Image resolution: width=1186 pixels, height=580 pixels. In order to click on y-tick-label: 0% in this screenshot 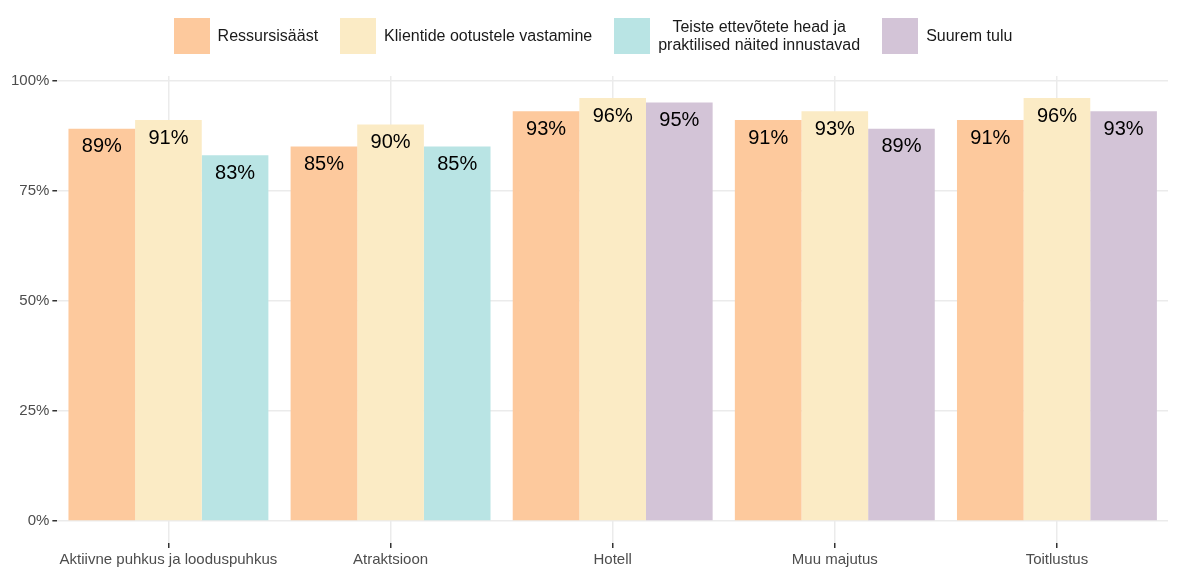, I will do `click(38, 520)`.